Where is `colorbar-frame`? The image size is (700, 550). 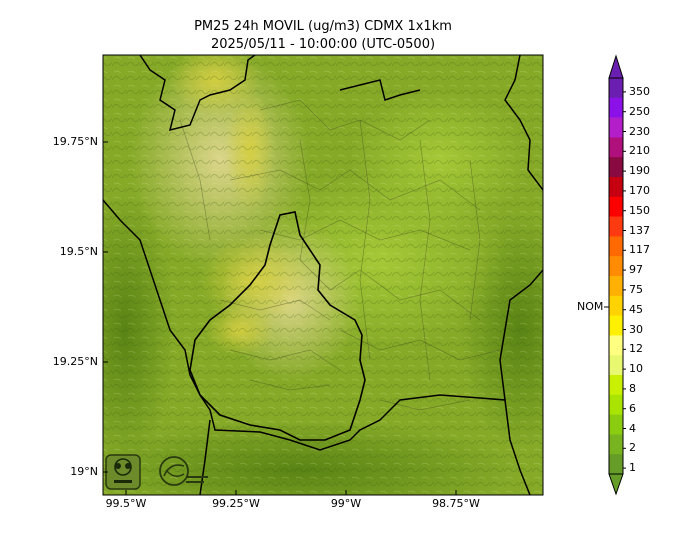 colorbar-frame is located at coordinates (616, 276).